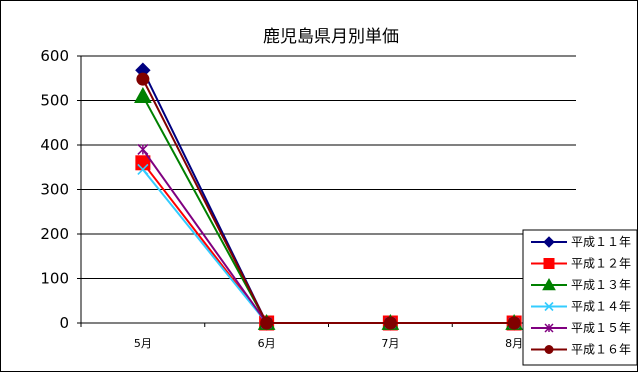 The image size is (638, 373). Describe the element at coordinates (601, 242) in the screenshot. I see `legend-label-1: 平成１１年` at that location.